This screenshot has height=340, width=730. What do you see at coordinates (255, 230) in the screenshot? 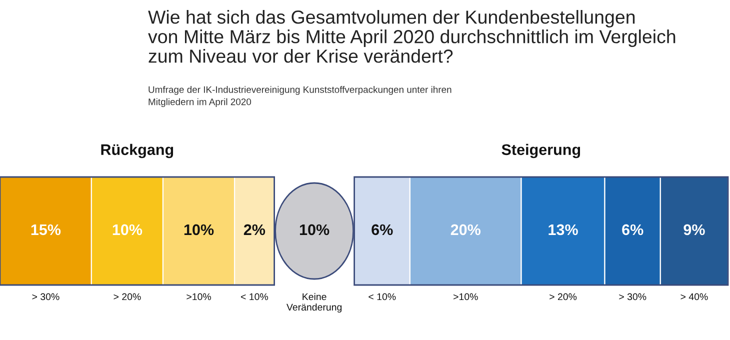
I see `data-label: 2%` at bounding box center [255, 230].